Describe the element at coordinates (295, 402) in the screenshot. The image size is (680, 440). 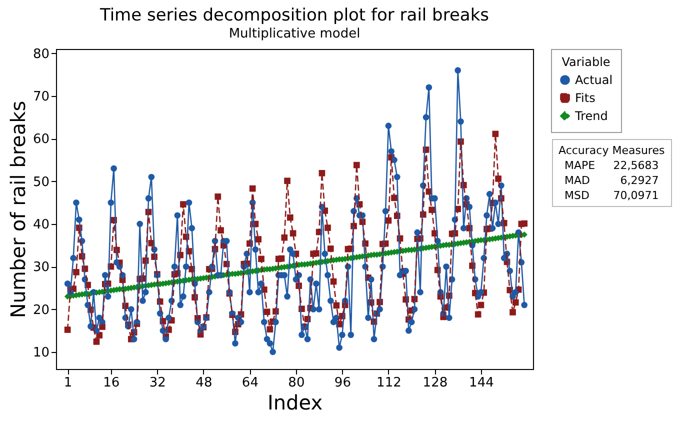
I see `x-axis-title: Index` at that location.